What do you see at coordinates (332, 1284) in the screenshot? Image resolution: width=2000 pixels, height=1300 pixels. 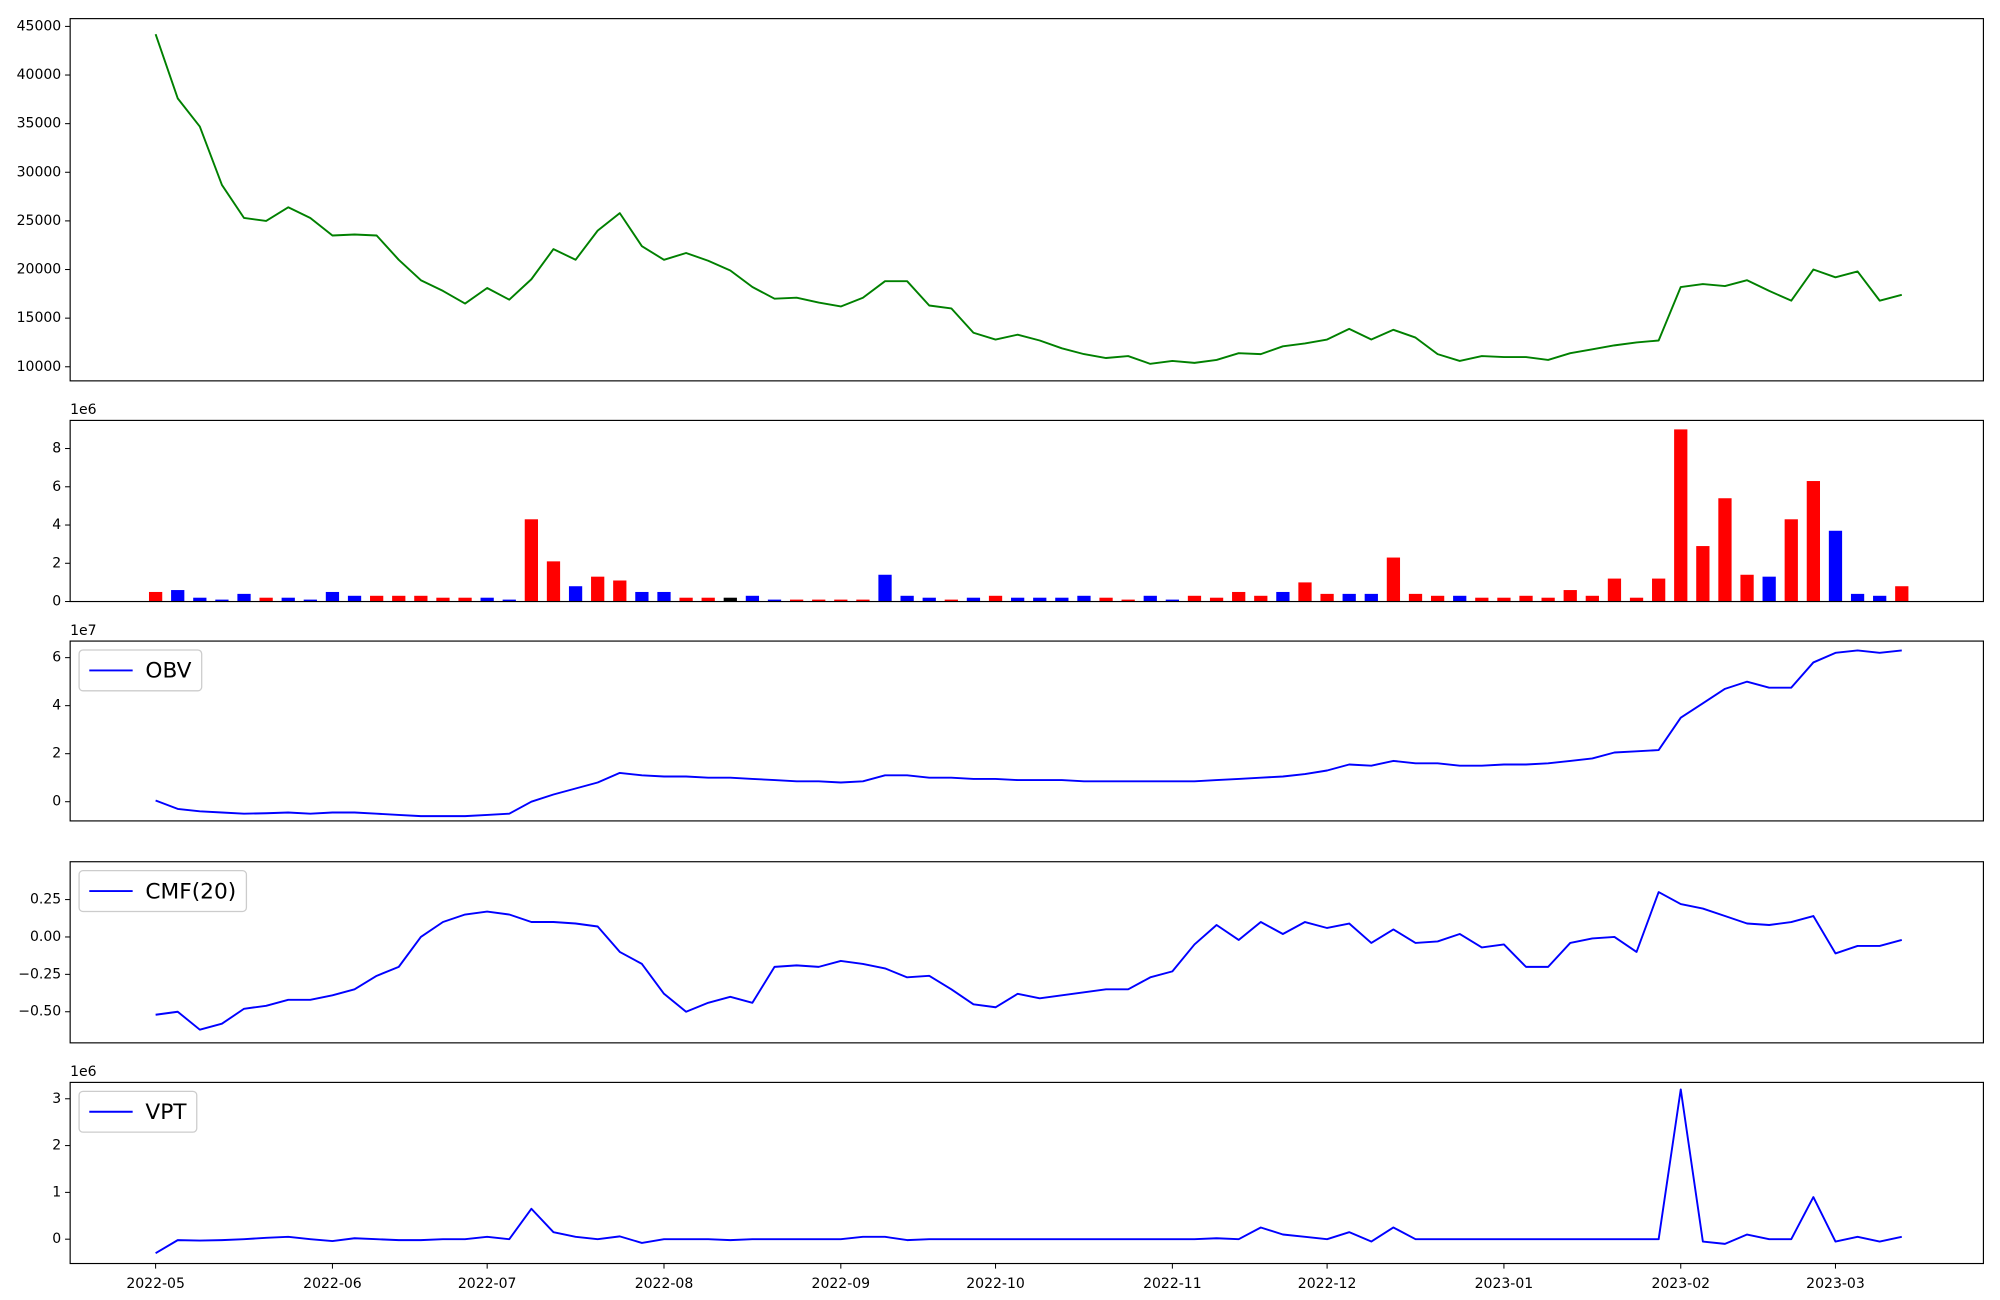 I see `x-tick-label: 2022-06` at bounding box center [332, 1284].